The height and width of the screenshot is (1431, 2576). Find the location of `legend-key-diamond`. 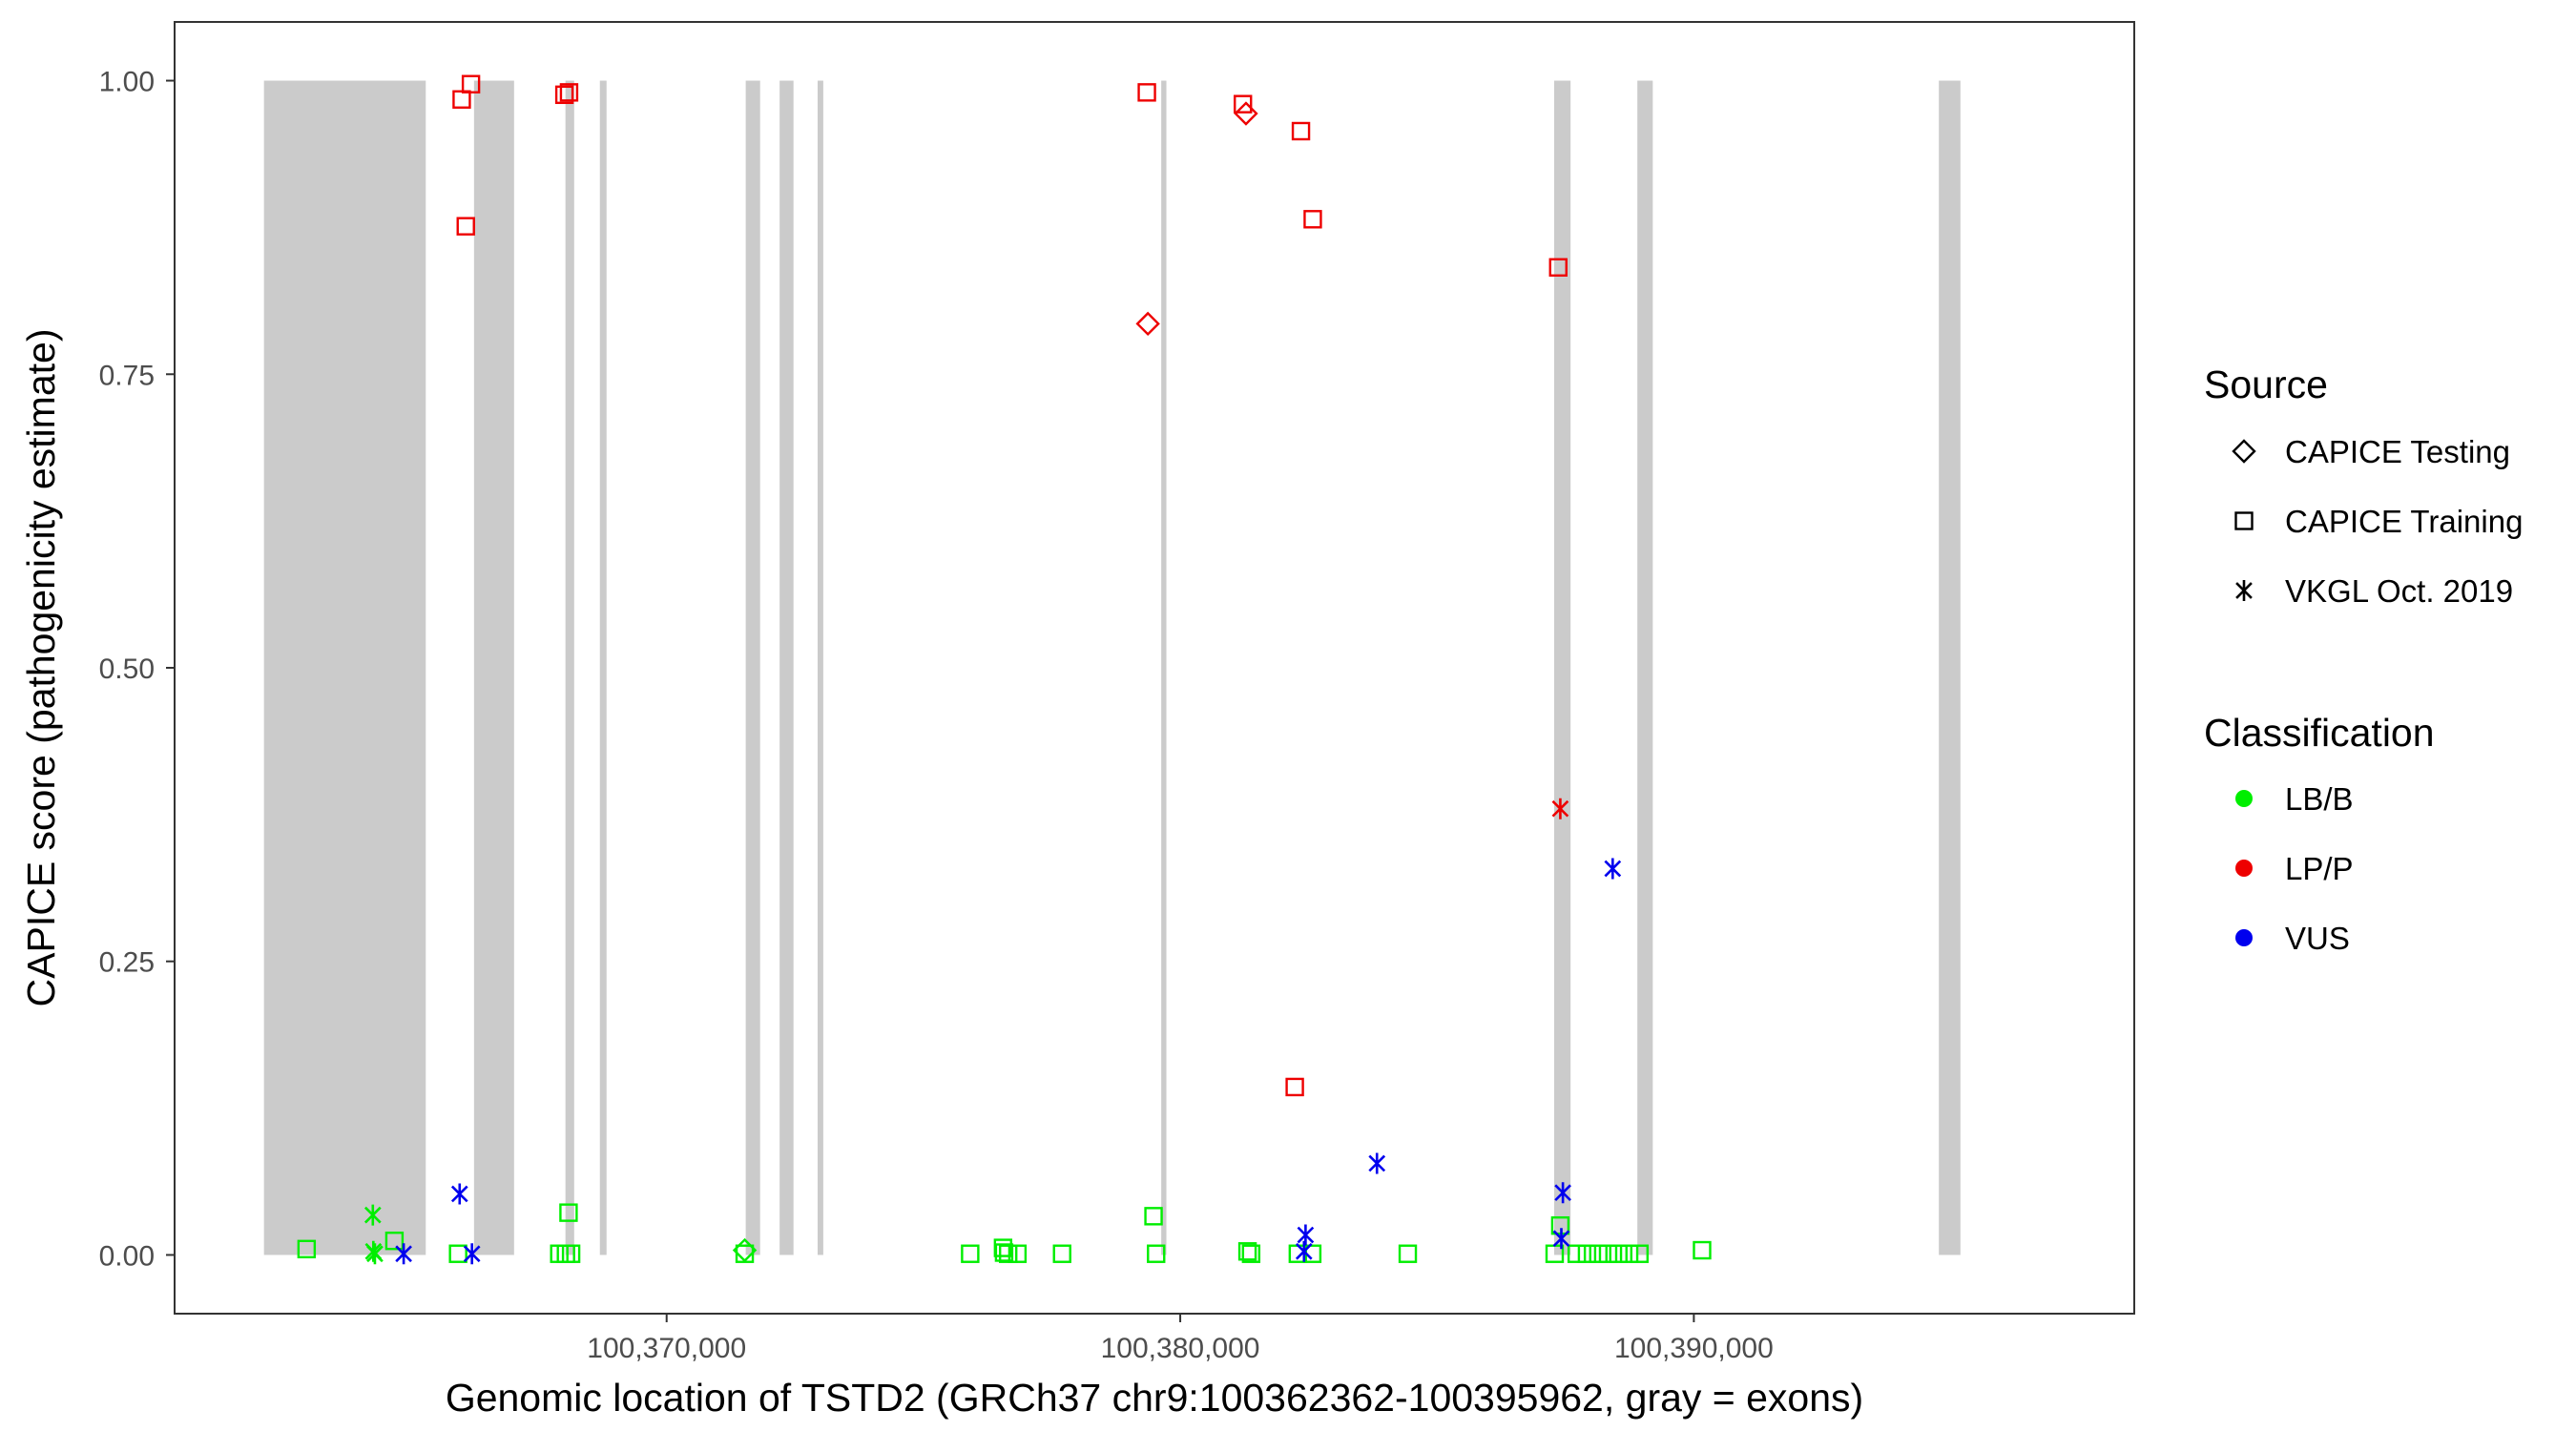

legend-key-diamond is located at coordinates (2244, 452).